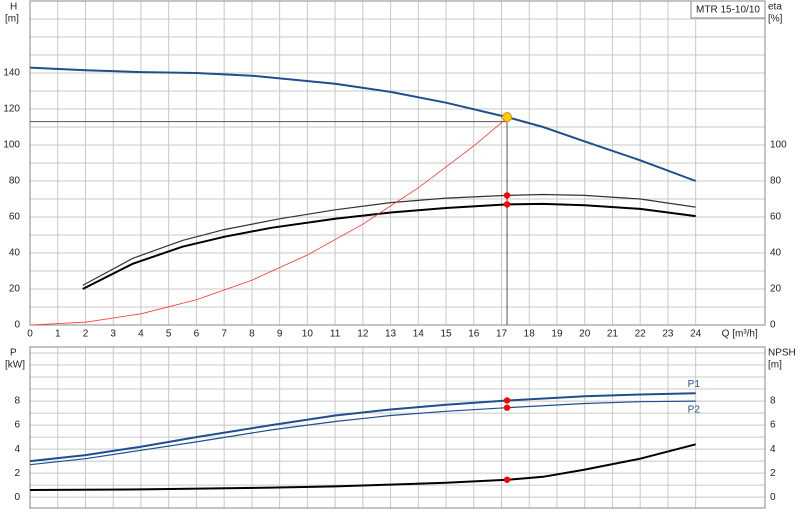 This screenshot has width=800, height=520. Describe the element at coordinates (15, 365) in the screenshot. I see `y-axis-unit: [kW]` at that location.